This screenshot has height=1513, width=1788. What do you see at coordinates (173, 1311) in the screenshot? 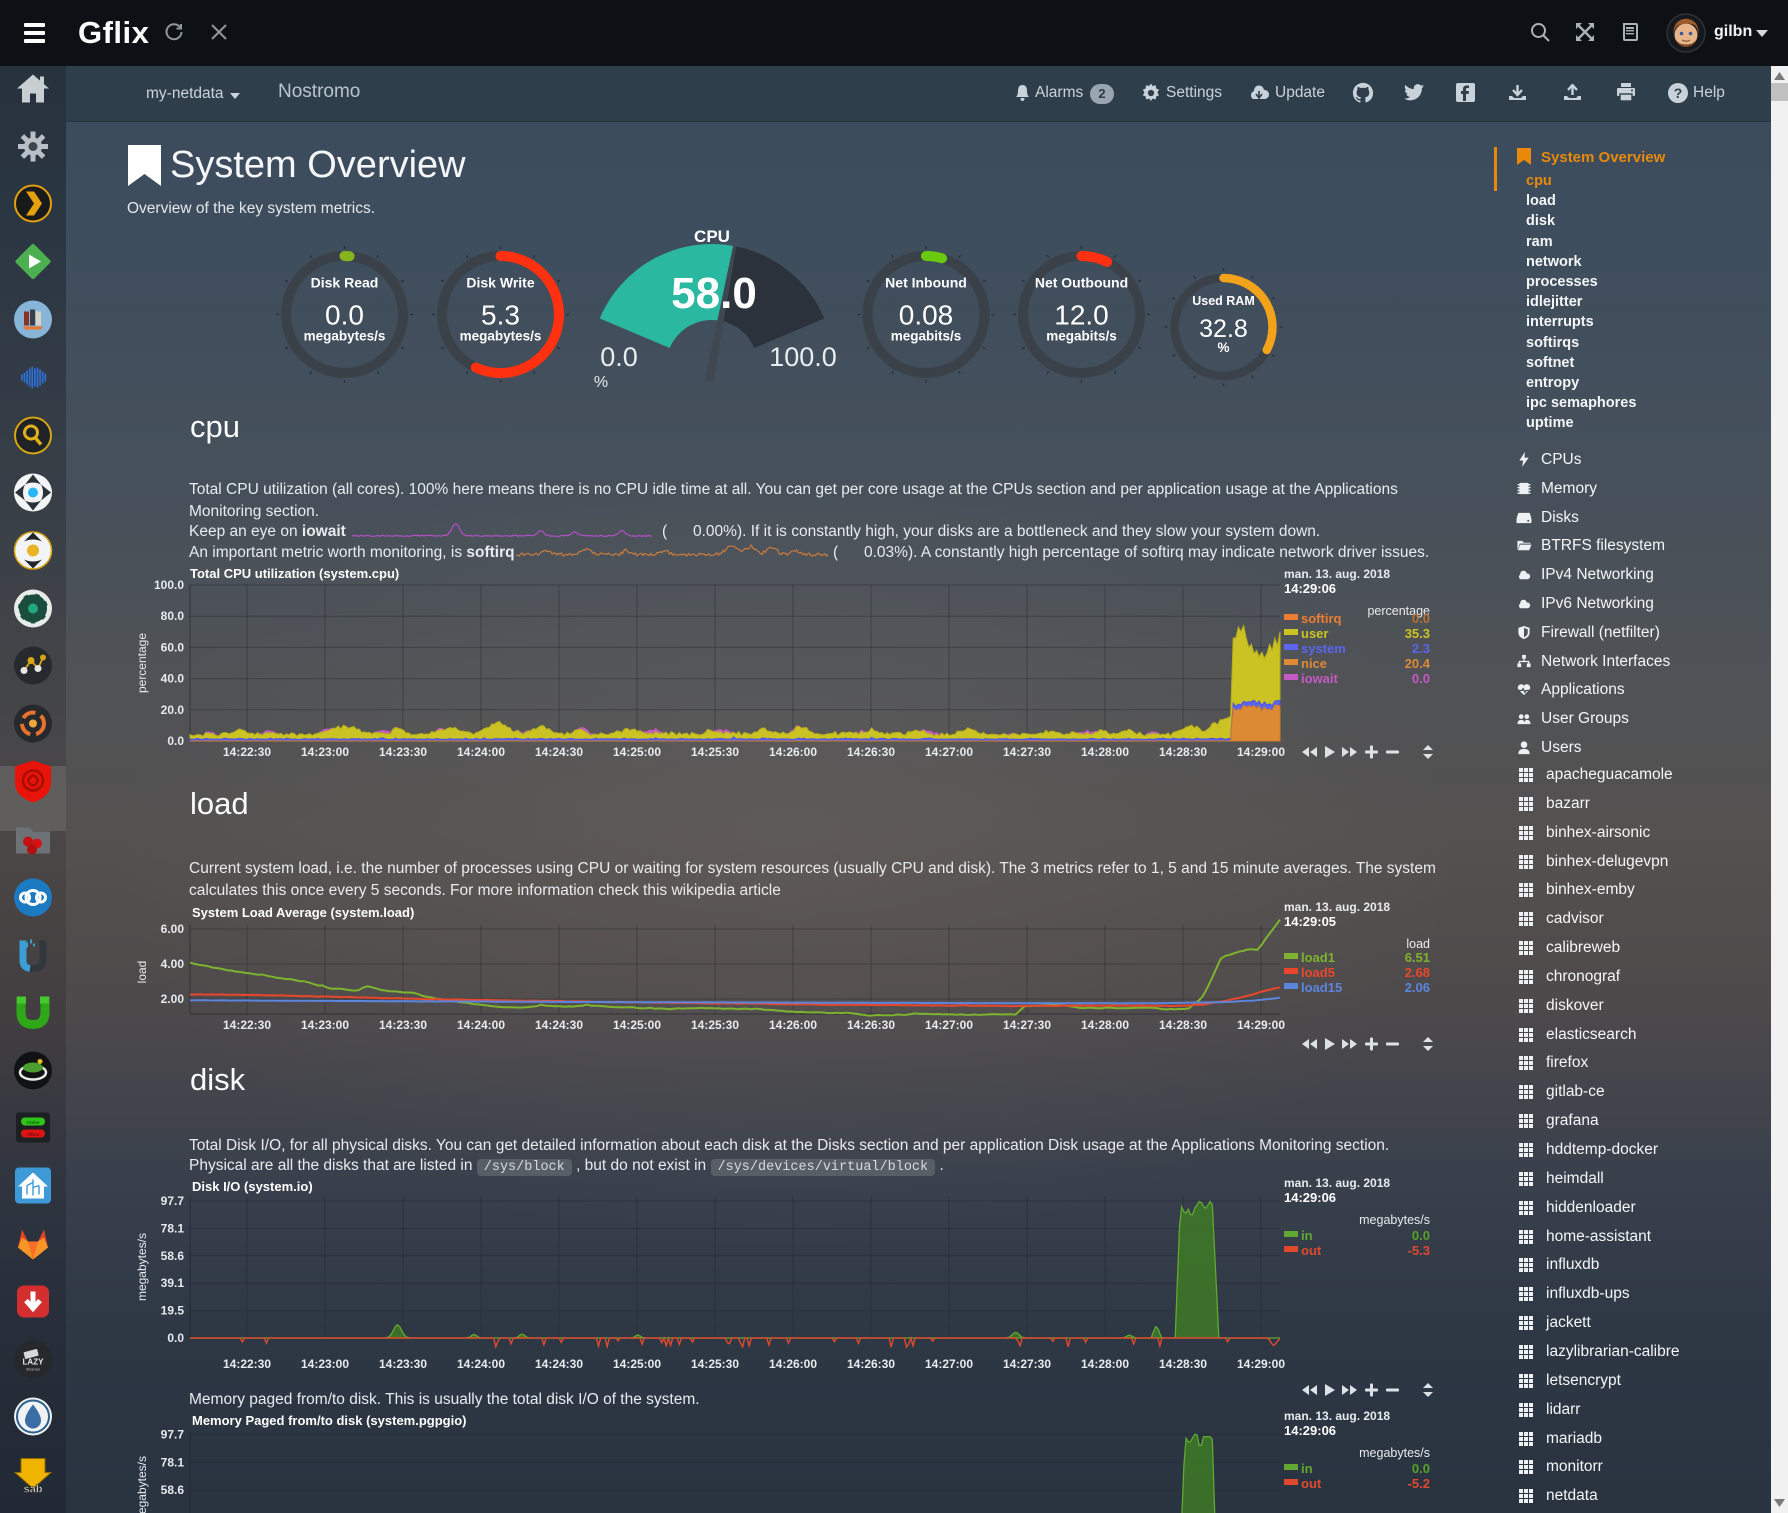
I see `svg-text: 19.5` at bounding box center [173, 1311].